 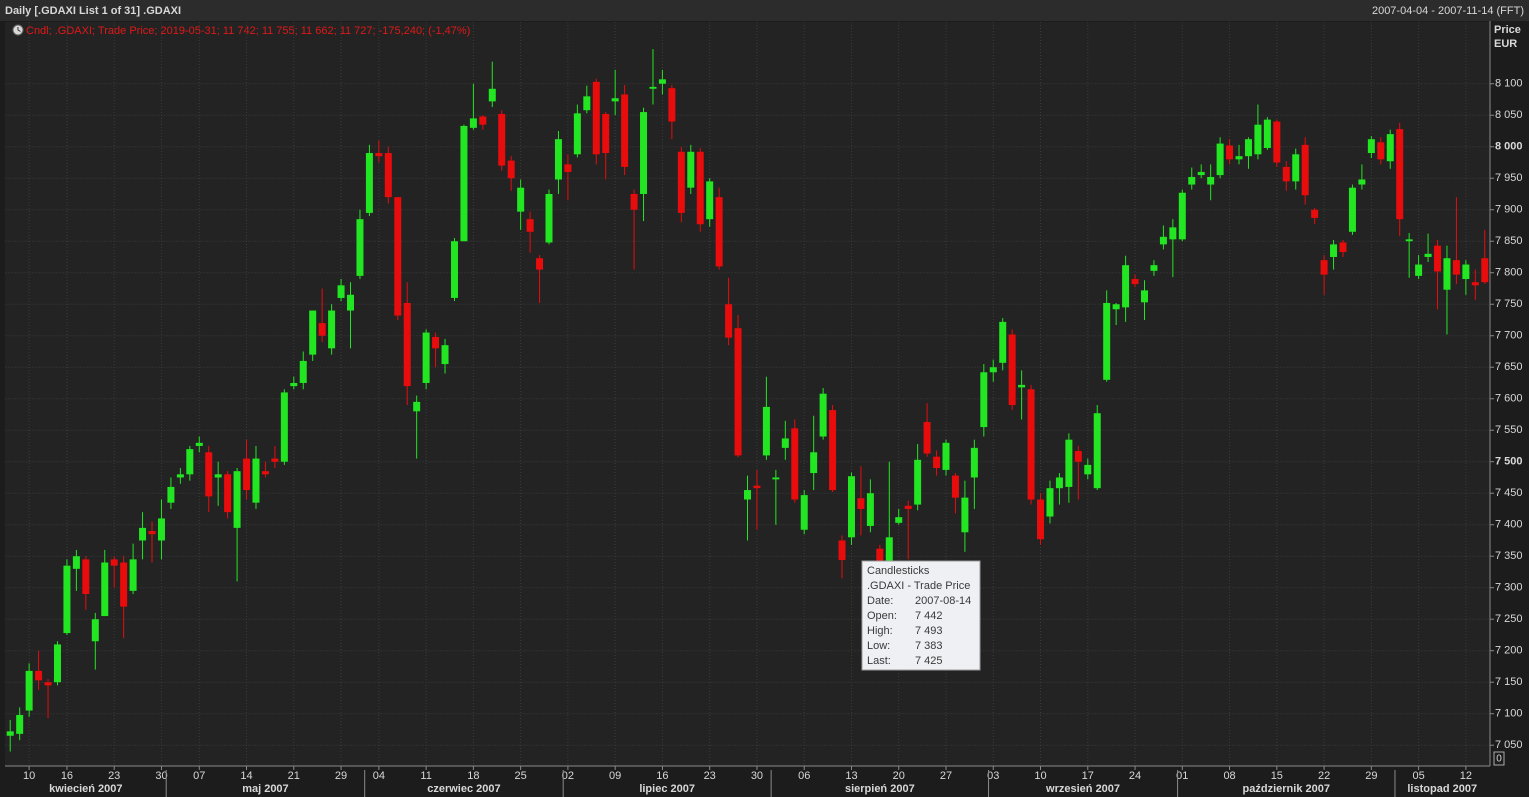 What do you see at coordinates (1509, 84) in the screenshot?
I see `y-tick-label: 8 100` at bounding box center [1509, 84].